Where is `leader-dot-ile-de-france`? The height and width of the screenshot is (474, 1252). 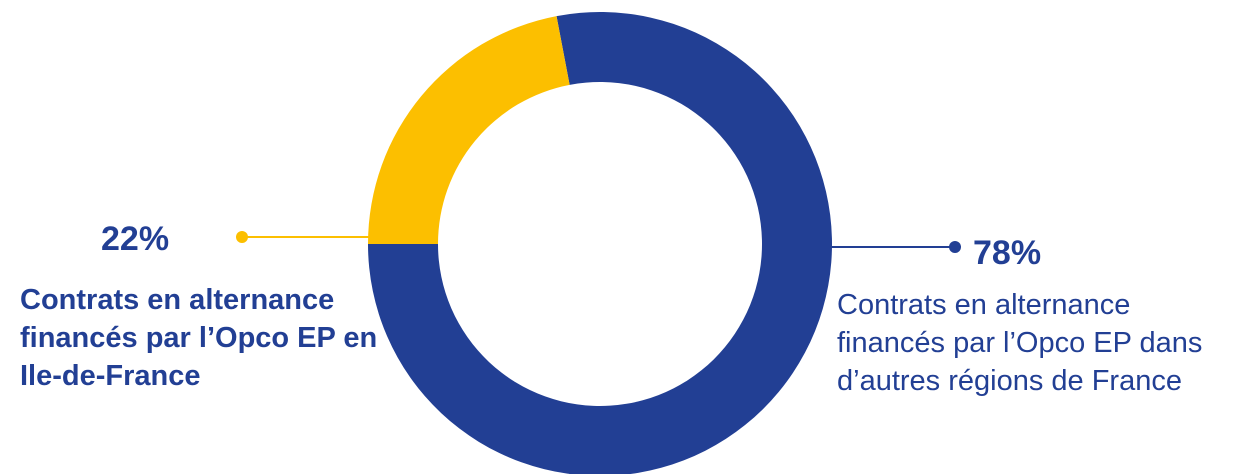
leader-dot-ile-de-france is located at coordinates (242, 237).